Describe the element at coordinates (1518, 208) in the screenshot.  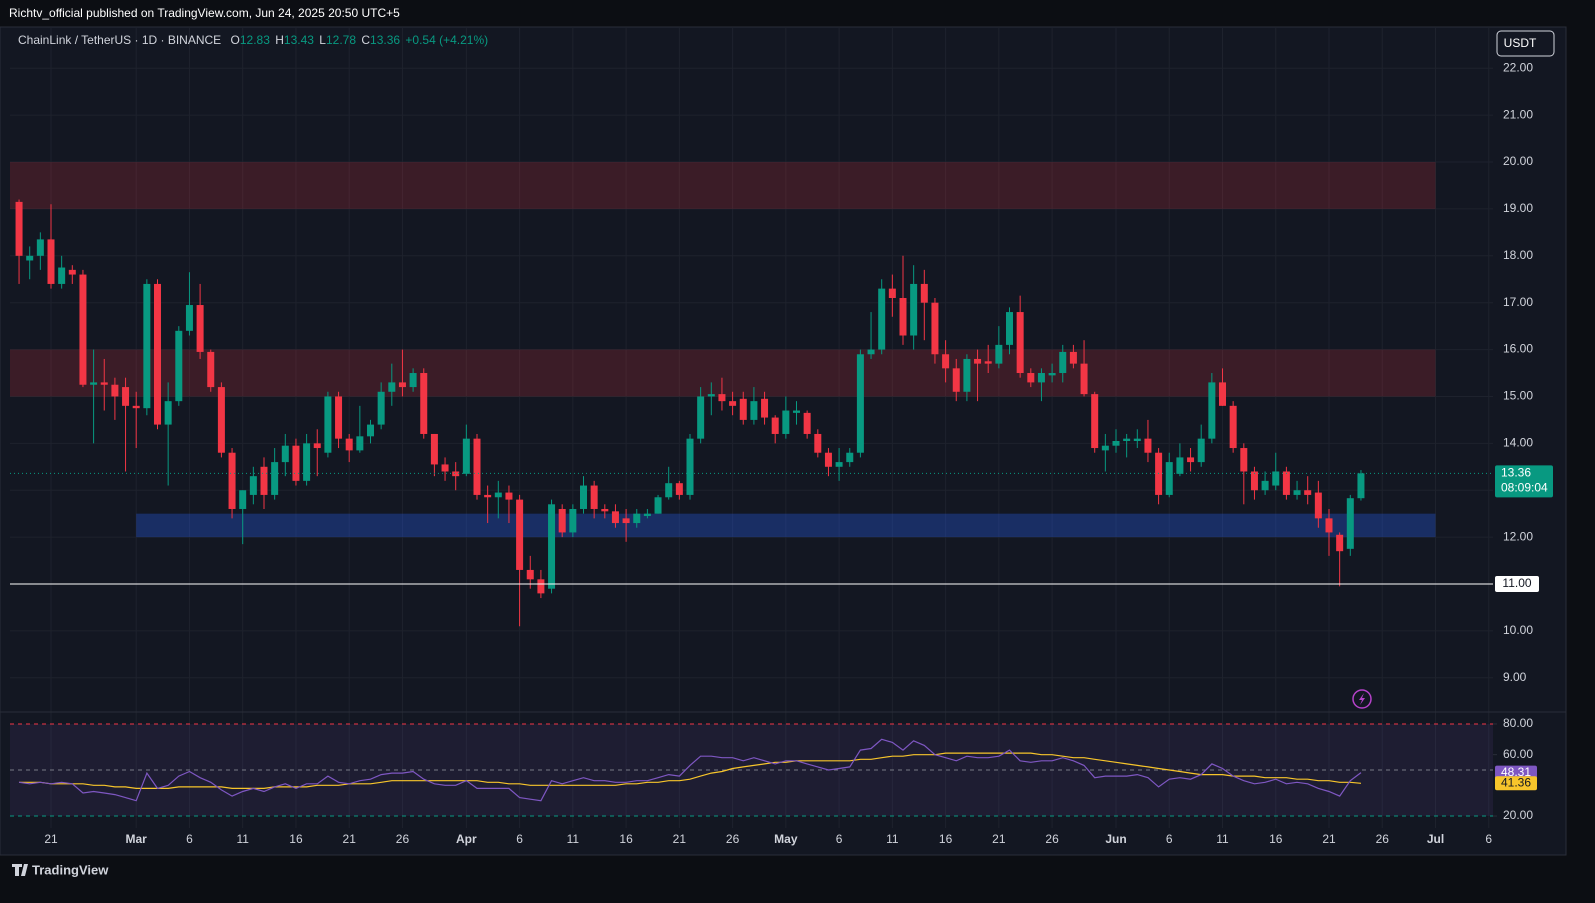
I see `y-tick-label: 19.00` at that location.